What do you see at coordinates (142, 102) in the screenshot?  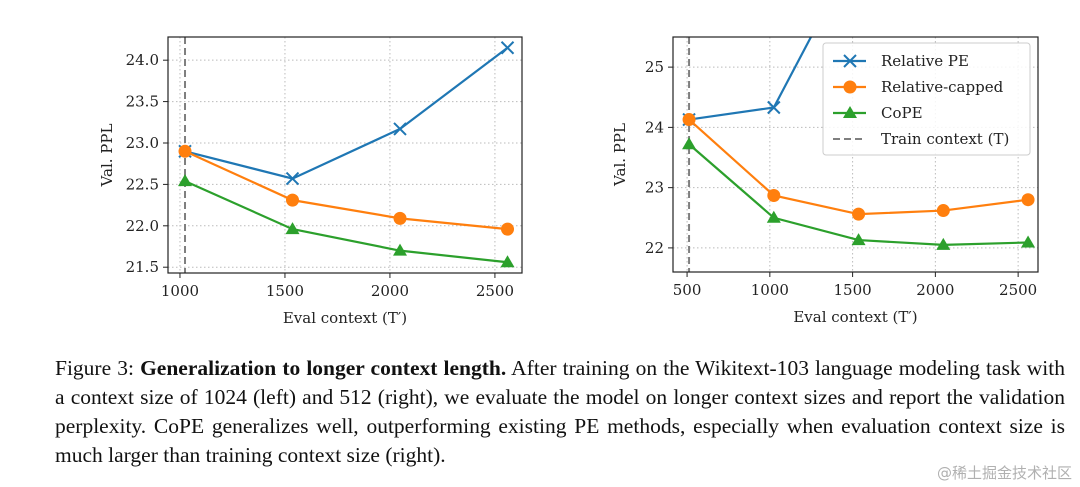 I see `y-tick-label: 23.5` at bounding box center [142, 102].